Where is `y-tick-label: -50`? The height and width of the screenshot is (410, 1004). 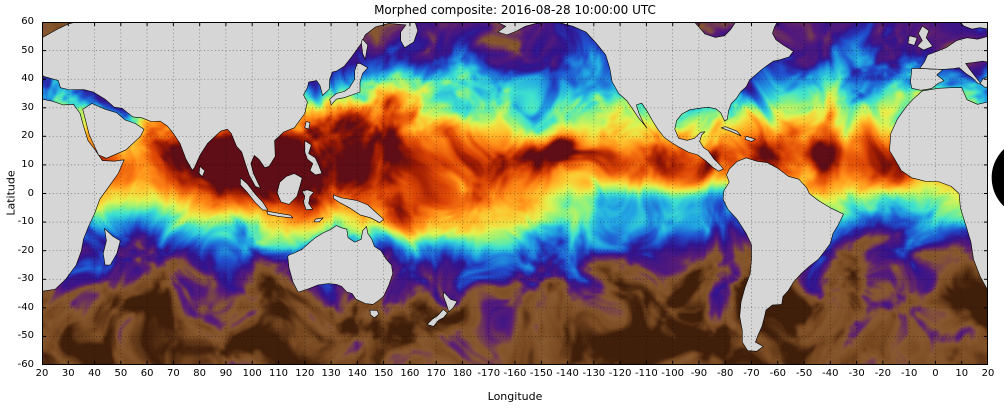 y-tick-label: -50 is located at coordinates (25, 336).